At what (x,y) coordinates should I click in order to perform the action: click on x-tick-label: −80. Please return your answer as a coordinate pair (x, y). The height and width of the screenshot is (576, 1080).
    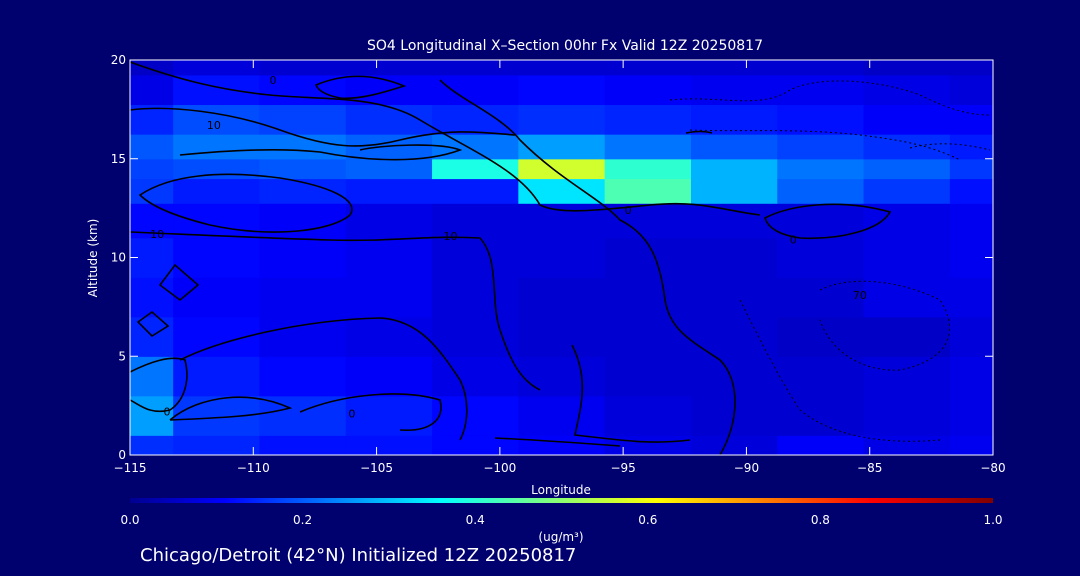
    Looking at the image, I should click on (992, 468).